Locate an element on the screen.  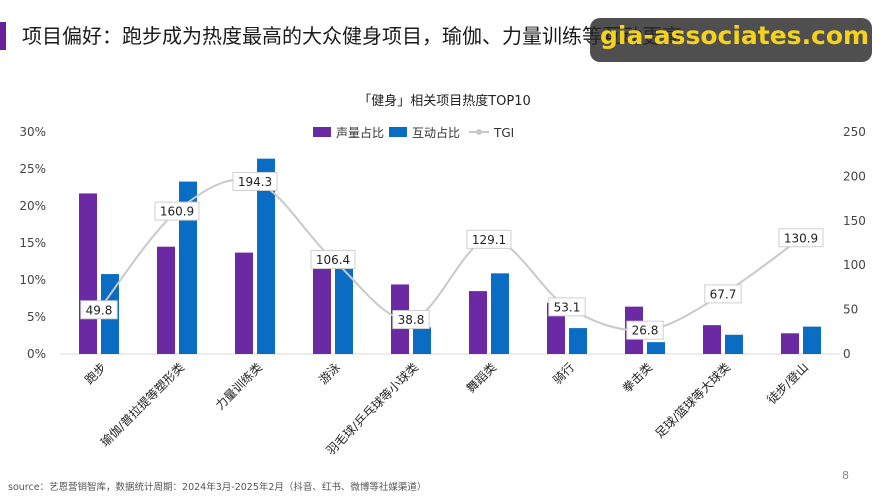
tgi-data-label: 129.1 is located at coordinates (489, 240).